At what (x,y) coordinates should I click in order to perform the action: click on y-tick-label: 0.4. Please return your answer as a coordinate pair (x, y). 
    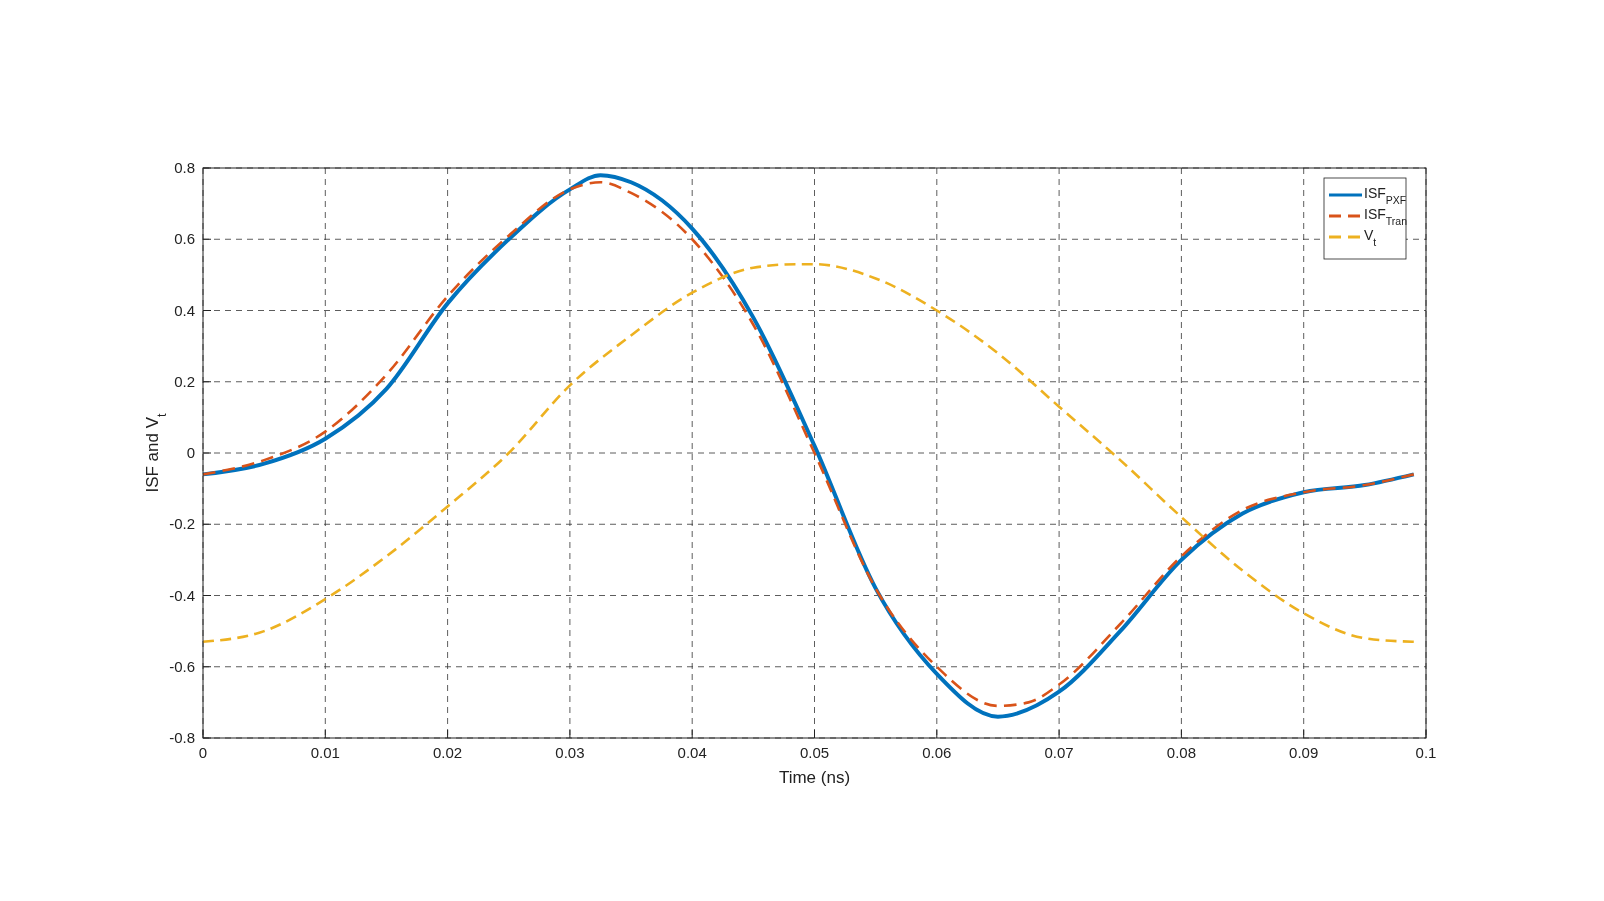
    Looking at the image, I should click on (184, 310).